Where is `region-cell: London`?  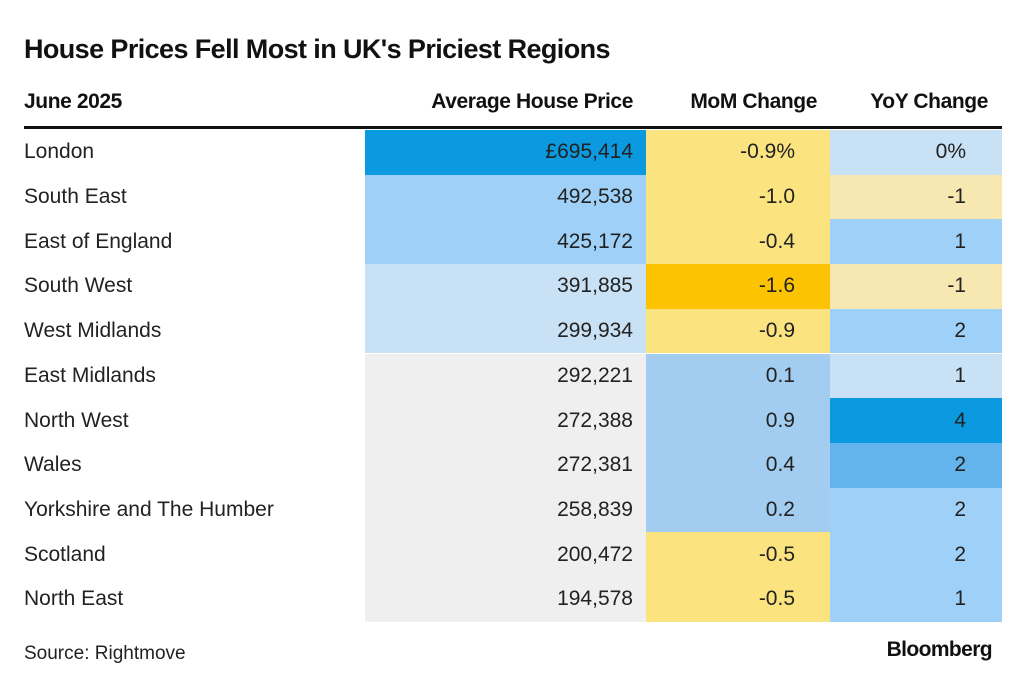
region-cell: London is located at coordinates (59, 152).